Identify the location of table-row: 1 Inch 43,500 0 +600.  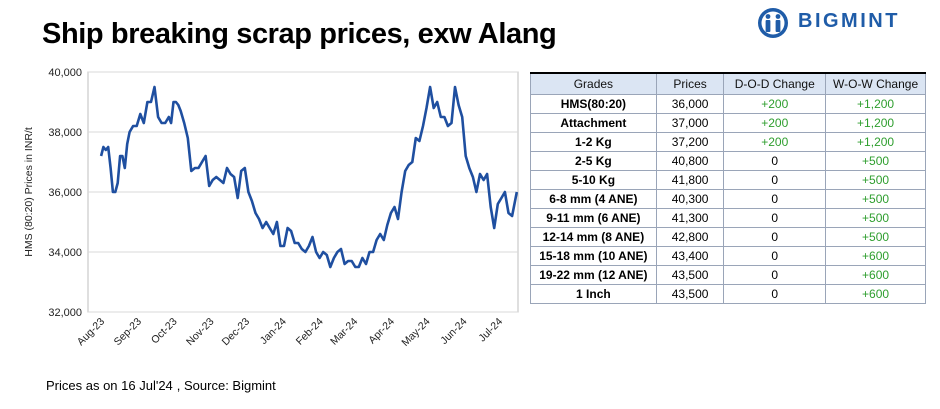
(728, 294).